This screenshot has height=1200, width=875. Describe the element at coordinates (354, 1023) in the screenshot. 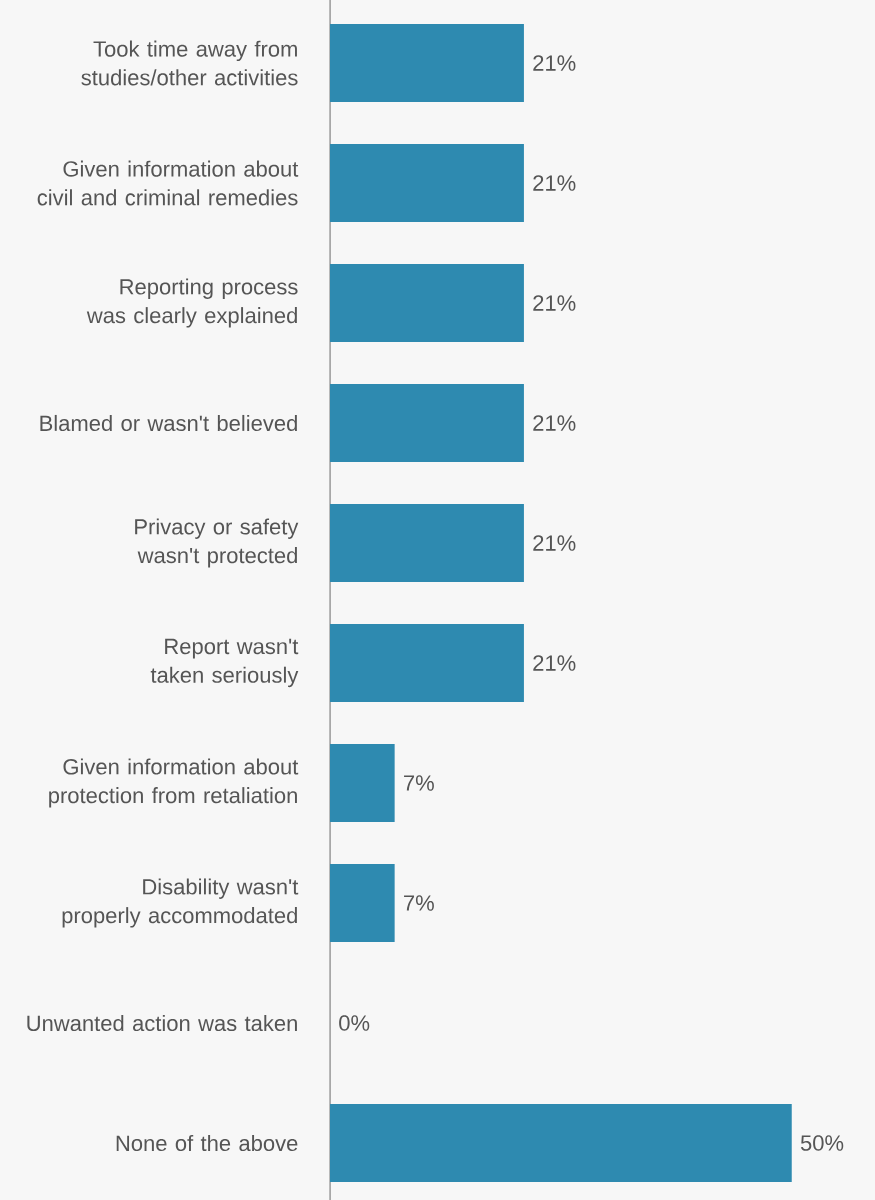

I see `data-label: 0%` at that location.